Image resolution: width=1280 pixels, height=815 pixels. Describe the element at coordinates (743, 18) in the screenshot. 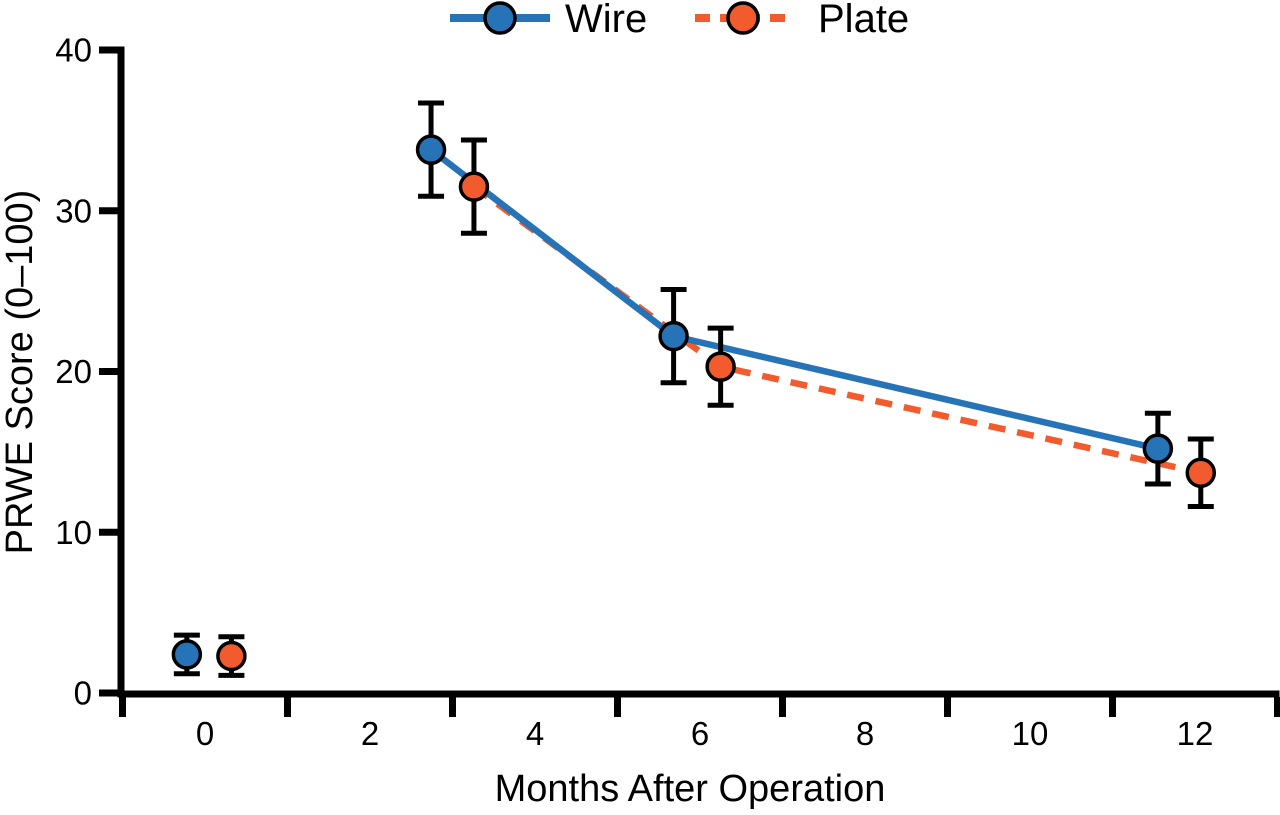

I see `legend-plate-marker` at that location.